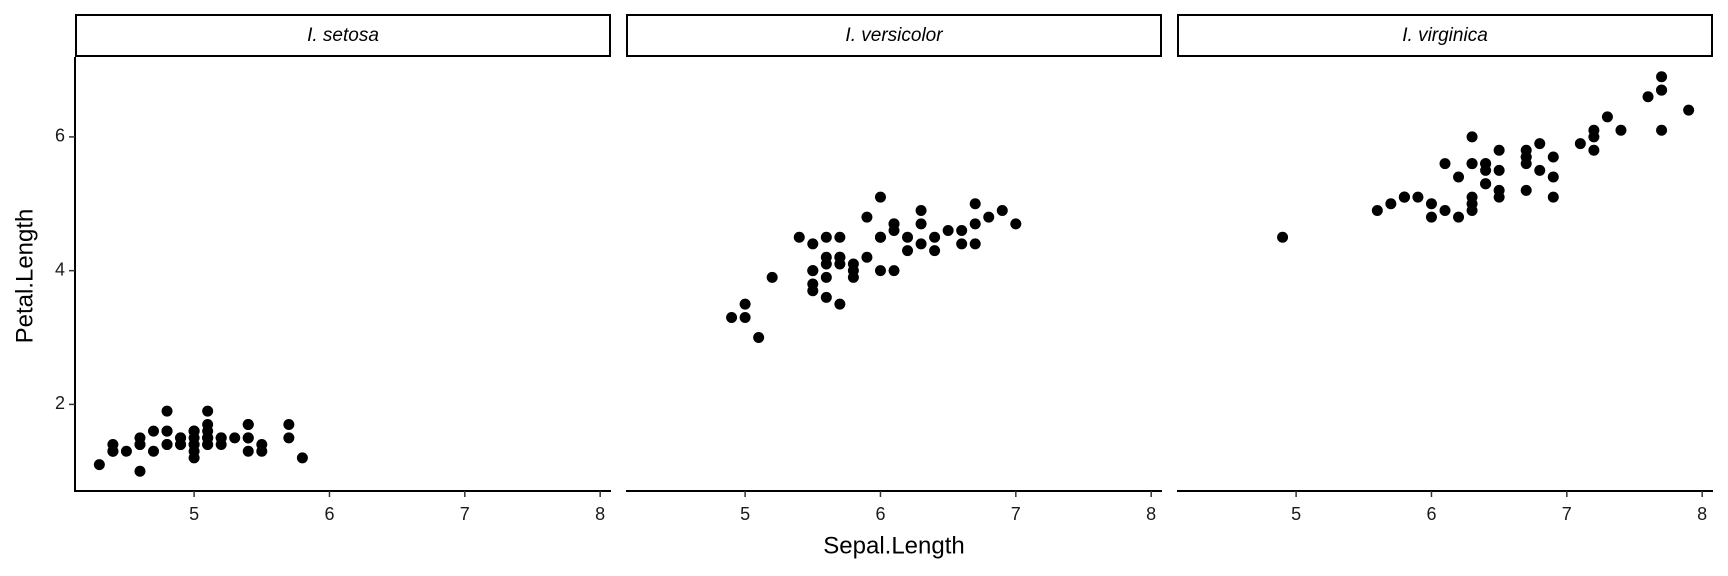  I want to click on x-axis-title: Sepal.Length, so click(893, 545).